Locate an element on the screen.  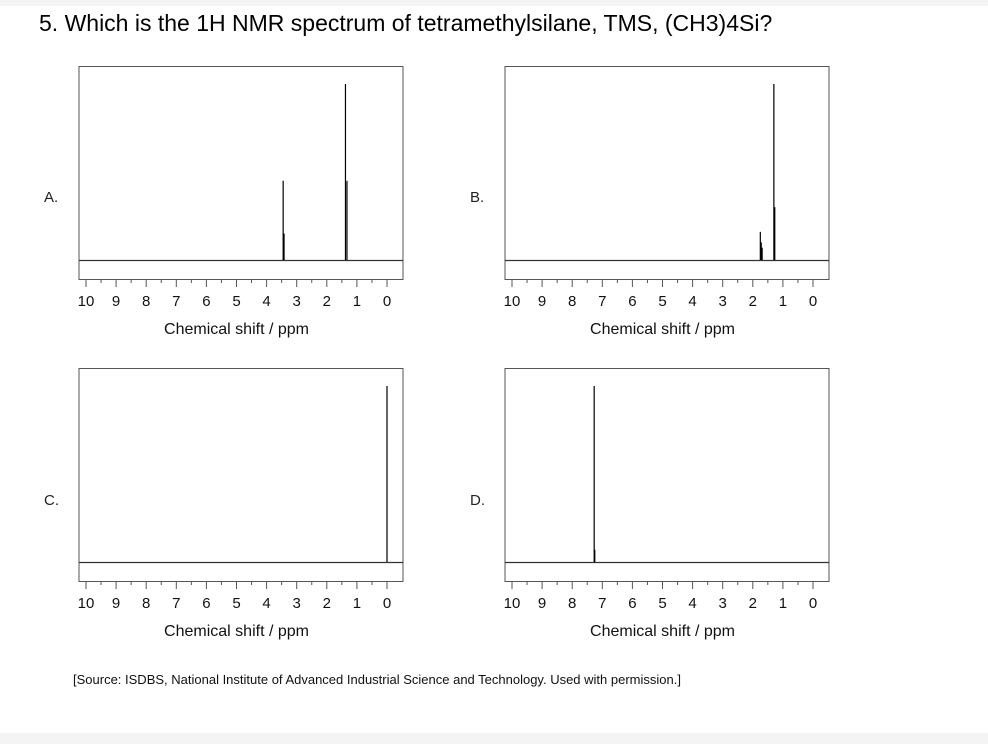
option-a-label: A. is located at coordinates (51, 197).